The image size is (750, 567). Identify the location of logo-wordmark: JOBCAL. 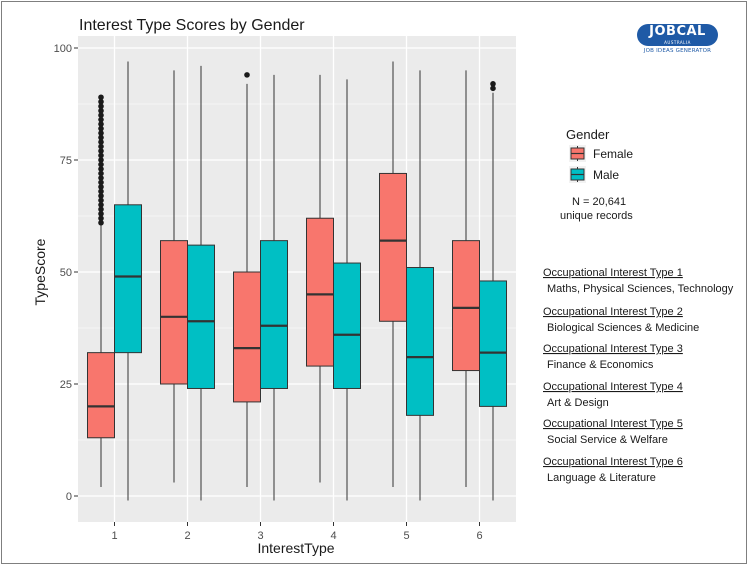
(677, 31).